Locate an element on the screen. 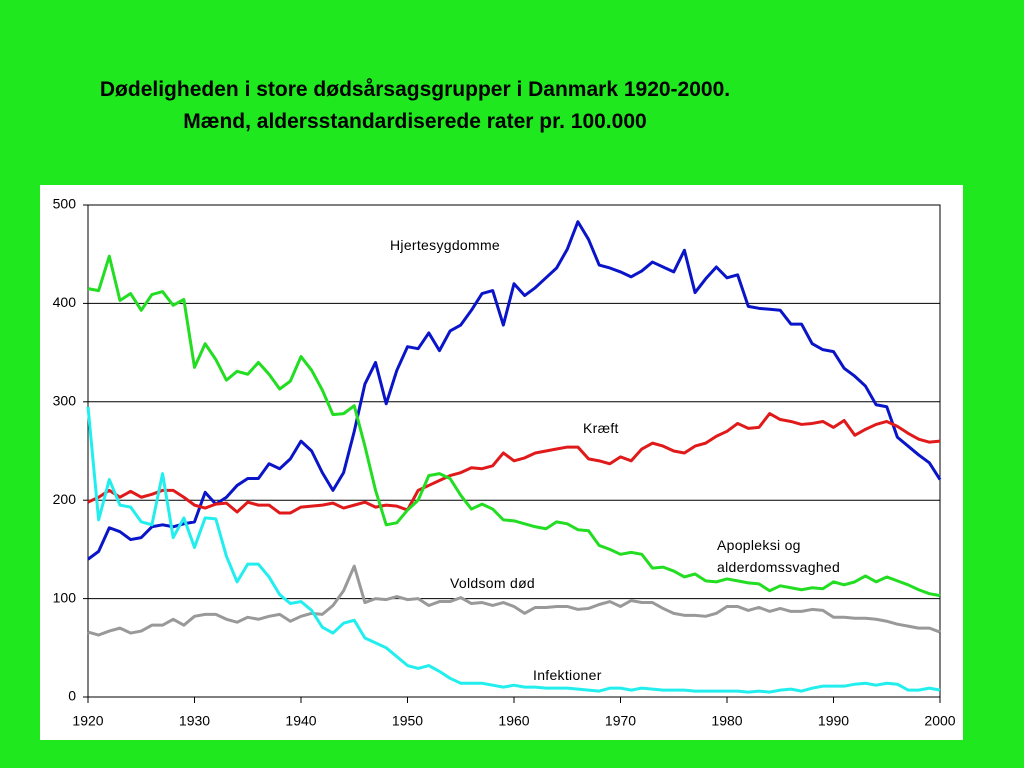 The image size is (1024, 768). x-tick-label: 2000 is located at coordinates (939, 721).